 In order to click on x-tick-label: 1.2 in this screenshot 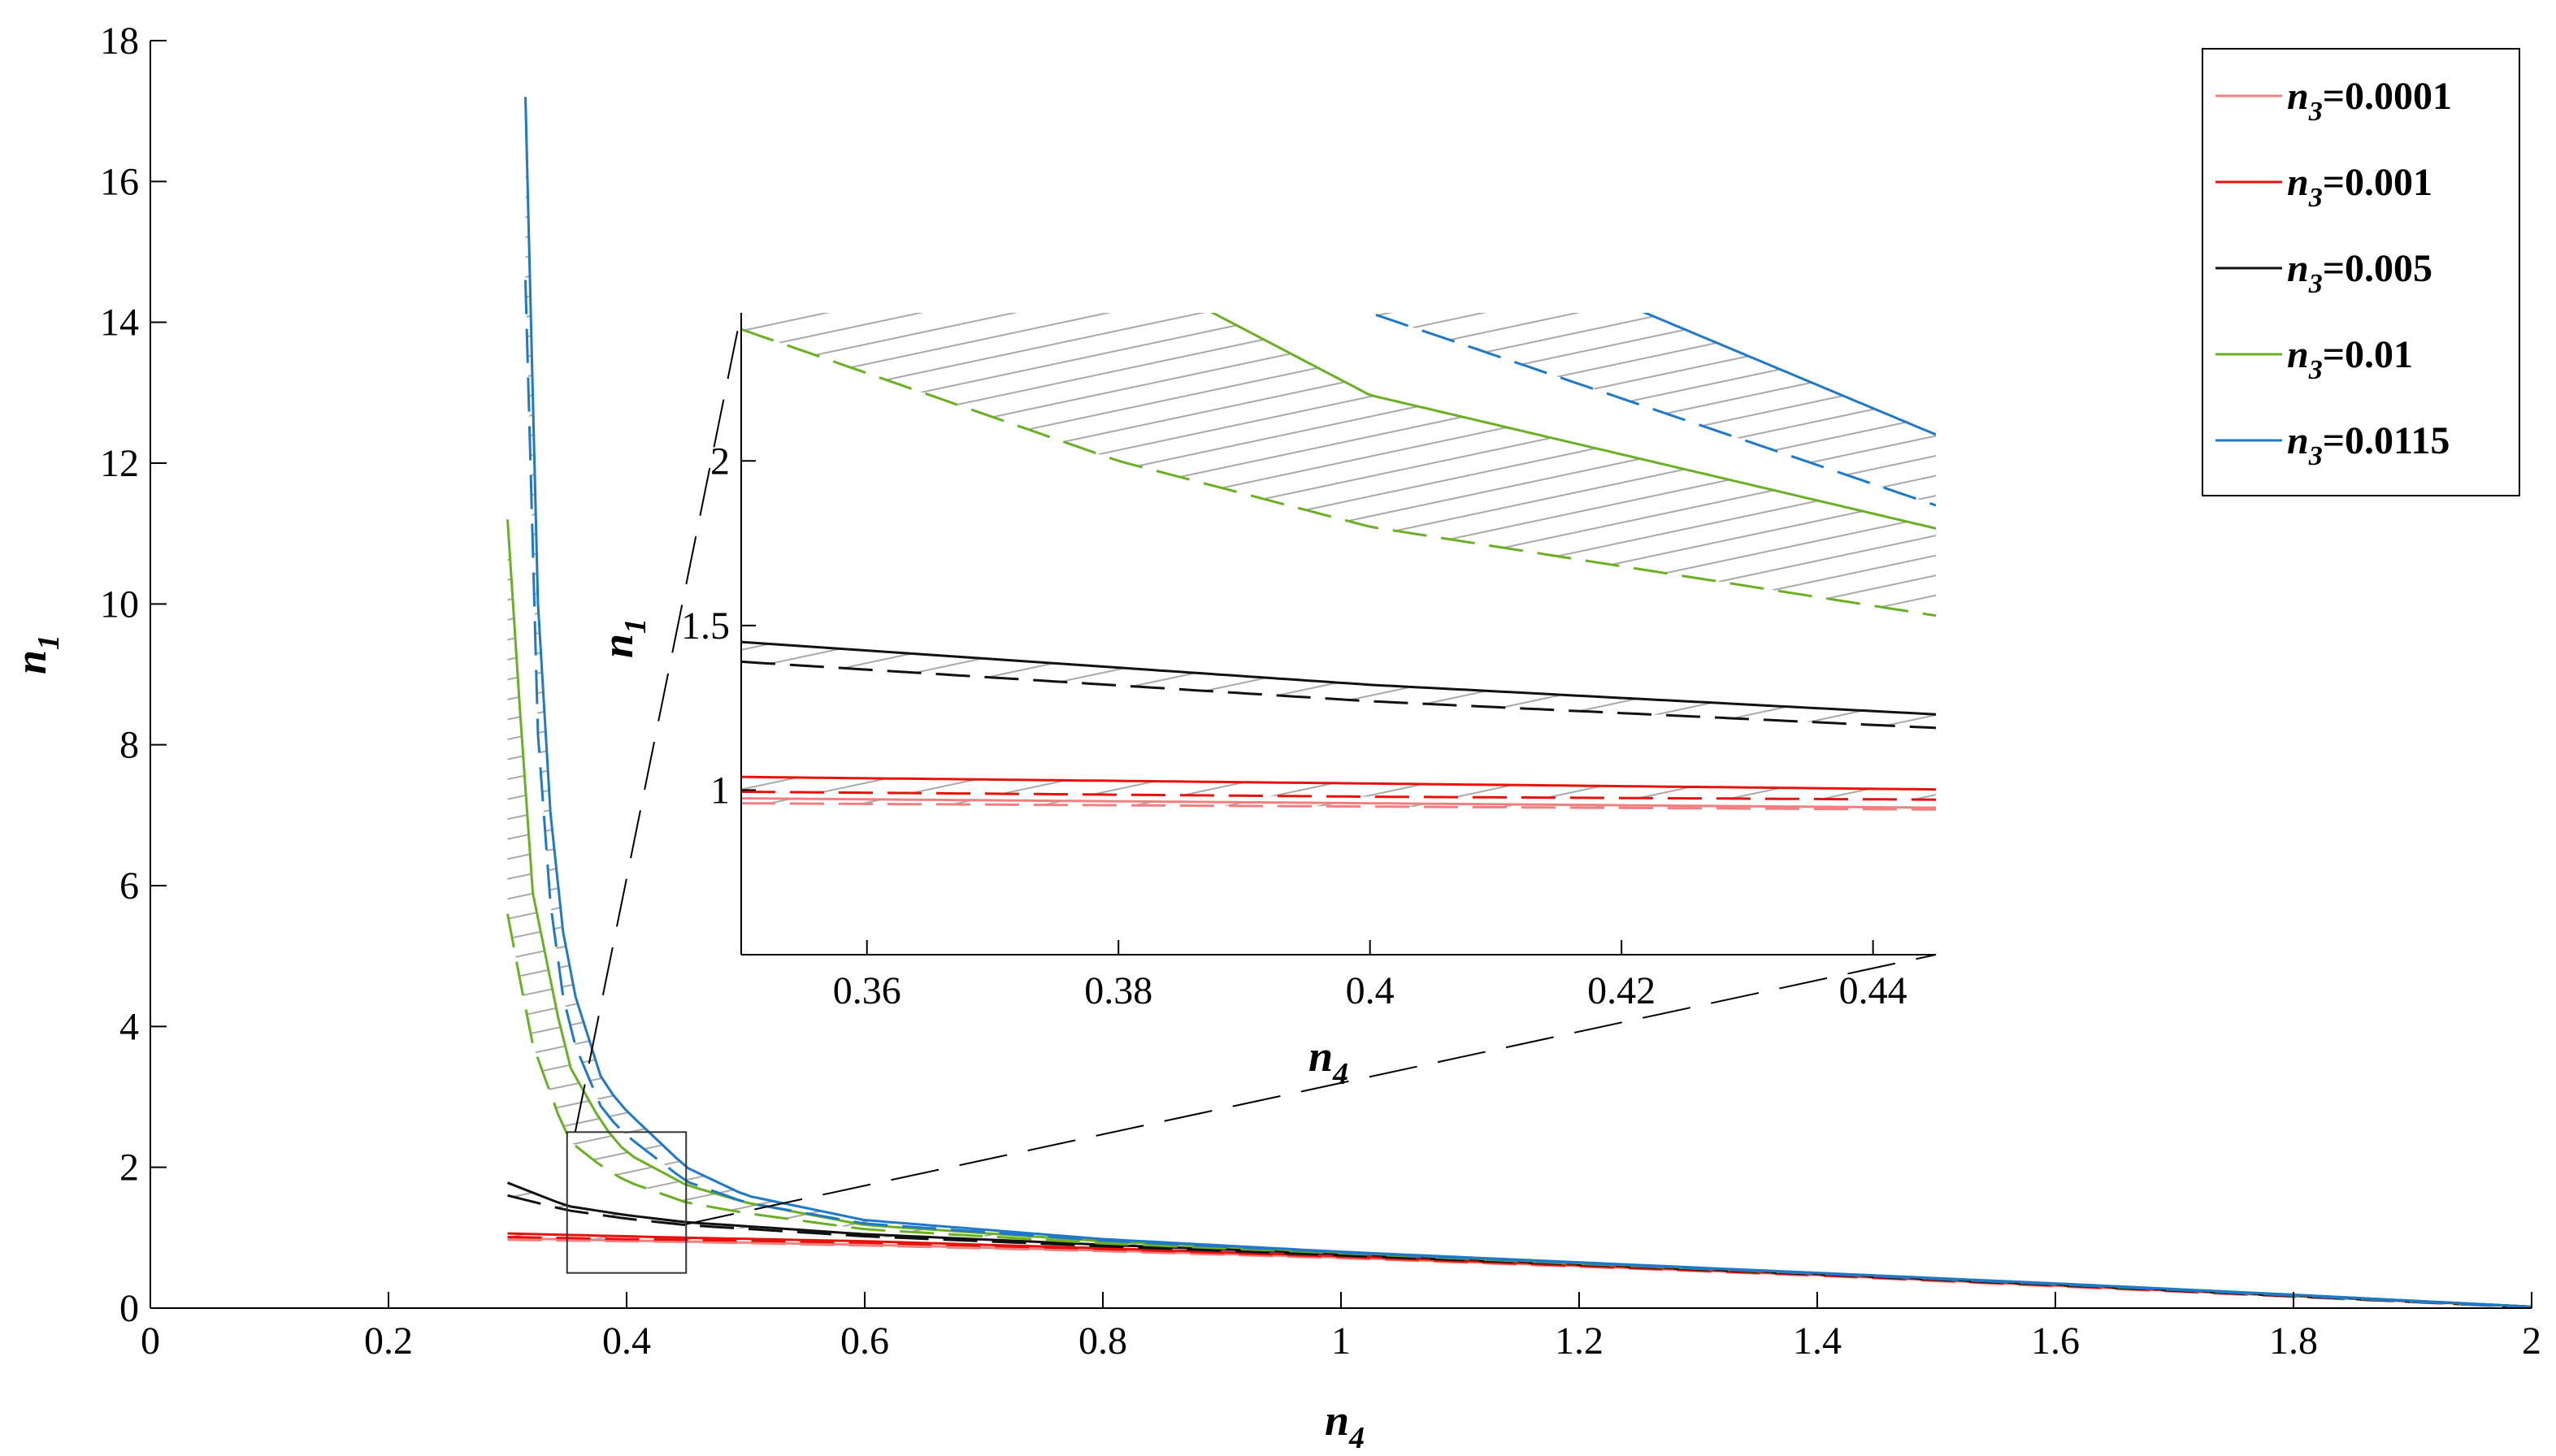, I will do `click(1579, 1341)`.